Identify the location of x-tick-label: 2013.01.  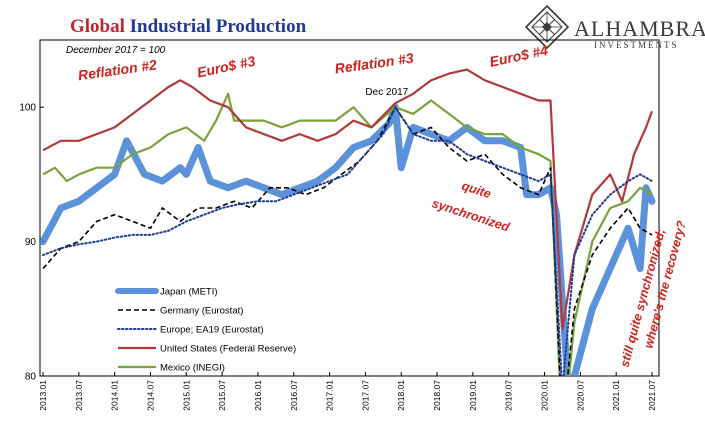
(43, 395).